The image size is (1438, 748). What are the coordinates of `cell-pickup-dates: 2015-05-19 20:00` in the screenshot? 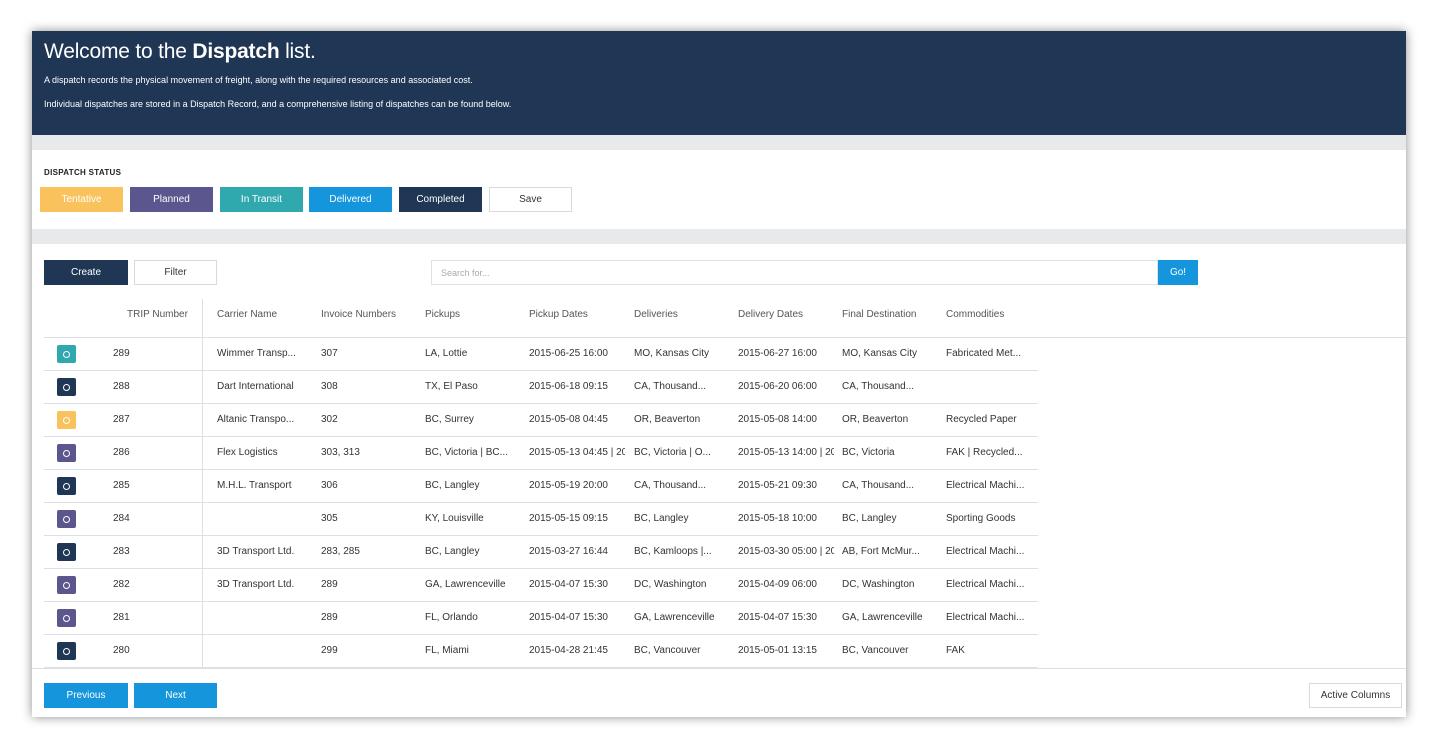 It's located at (568, 485).